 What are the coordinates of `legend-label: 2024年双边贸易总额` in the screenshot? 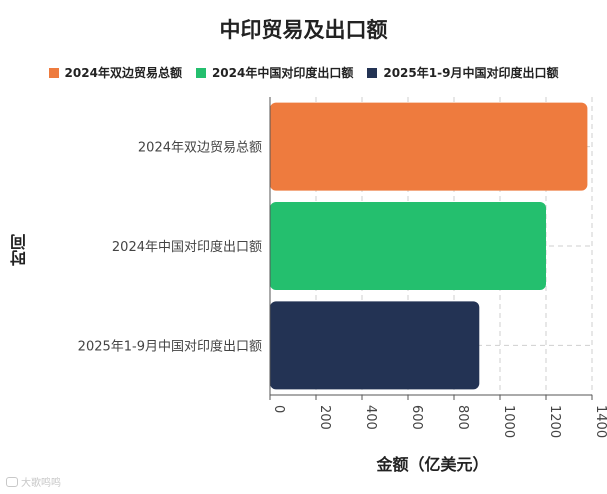 It's located at (123, 73).